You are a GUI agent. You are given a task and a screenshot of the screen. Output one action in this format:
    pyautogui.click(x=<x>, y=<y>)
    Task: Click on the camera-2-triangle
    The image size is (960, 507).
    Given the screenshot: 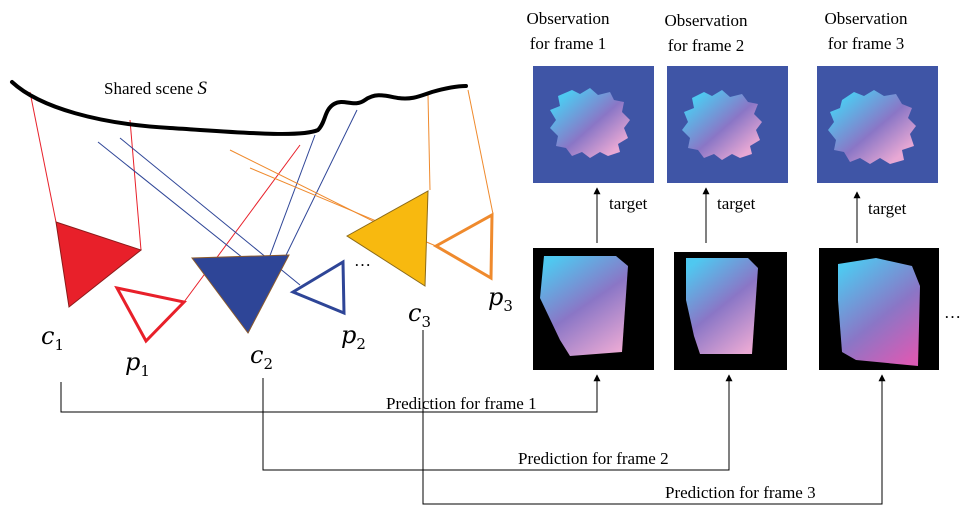 What is the action you would take?
    pyautogui.click(x=240, y=294)
    